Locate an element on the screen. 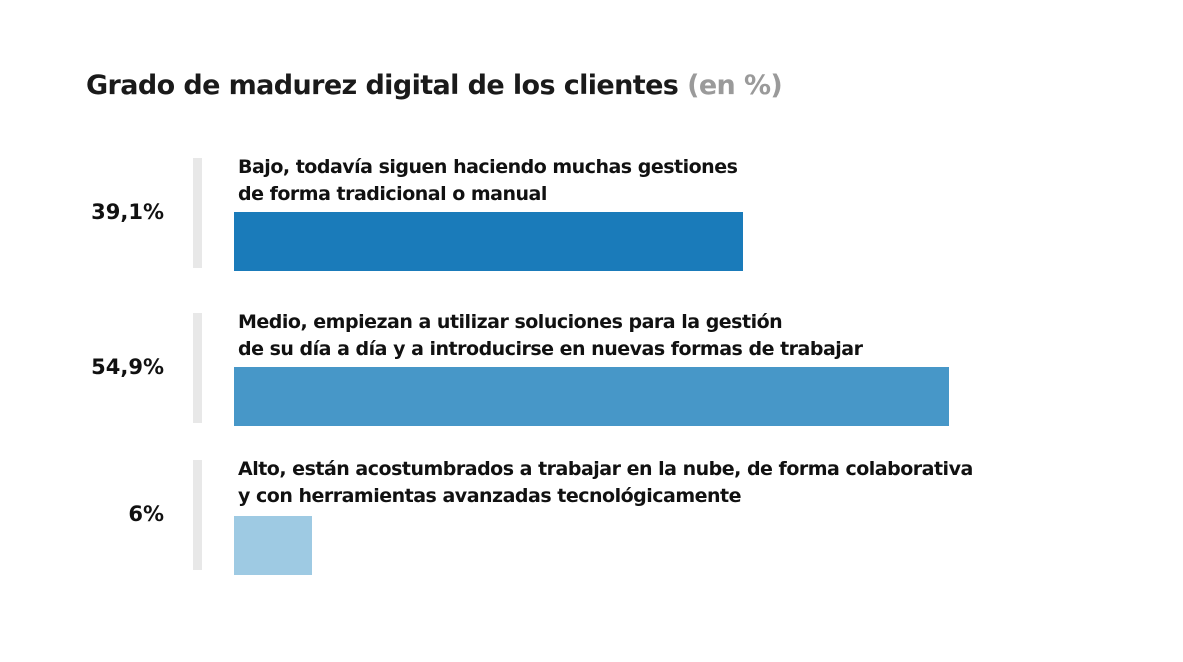 The width and height of the screenshot is (1183, 662). value-label: 39,1% is located at coordinates (127, 212).